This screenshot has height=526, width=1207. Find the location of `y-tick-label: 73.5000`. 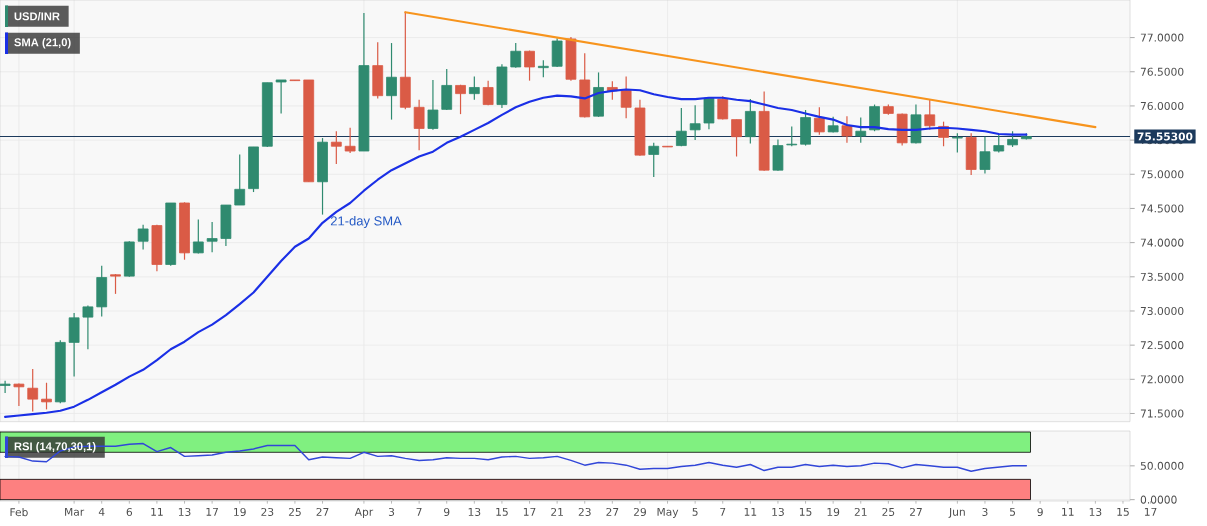

y-tick-label: 73.5000 is located at coordinates (1162, 276).